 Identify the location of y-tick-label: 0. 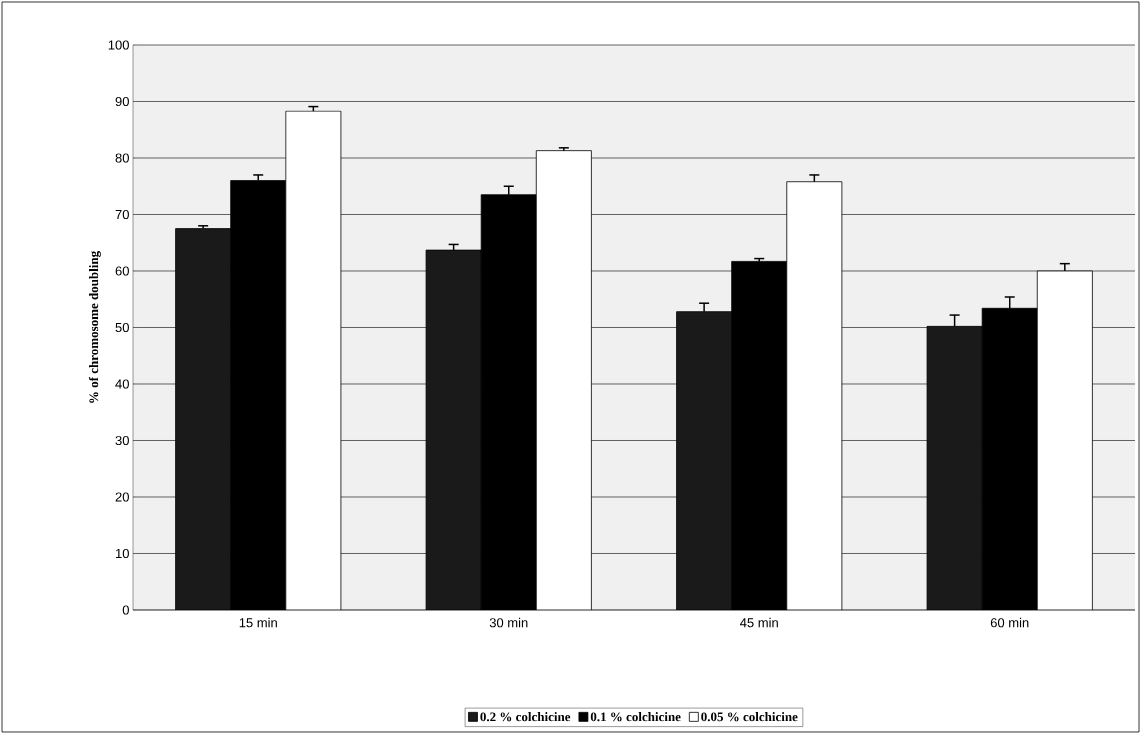
(125, 610).